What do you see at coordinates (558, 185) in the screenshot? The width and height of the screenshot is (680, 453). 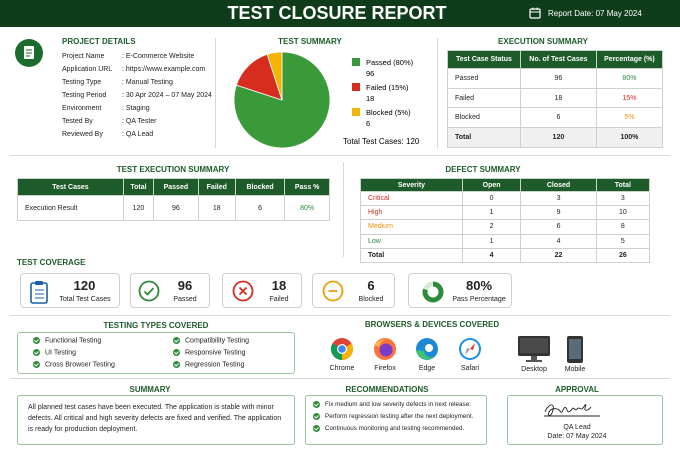 I see `table-header: Closed` at bounding box center [558, 185].